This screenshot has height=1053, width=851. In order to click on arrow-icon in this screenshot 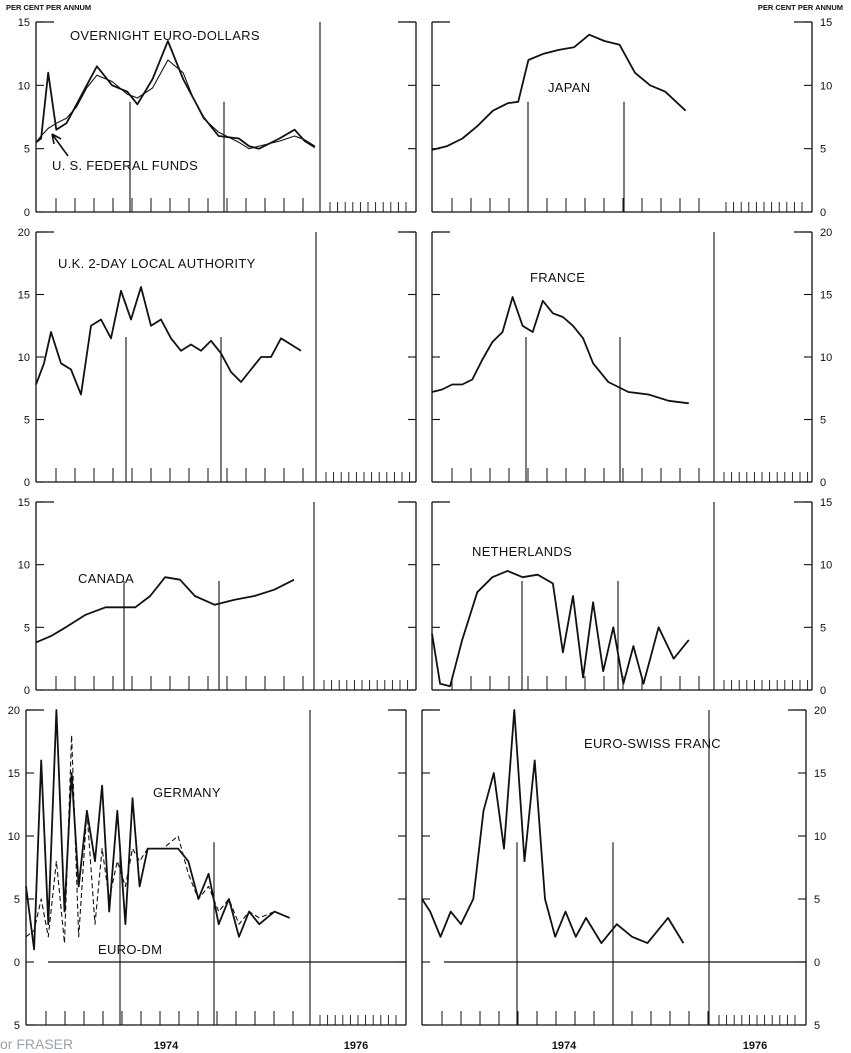, I will do `click(60, 145)`.